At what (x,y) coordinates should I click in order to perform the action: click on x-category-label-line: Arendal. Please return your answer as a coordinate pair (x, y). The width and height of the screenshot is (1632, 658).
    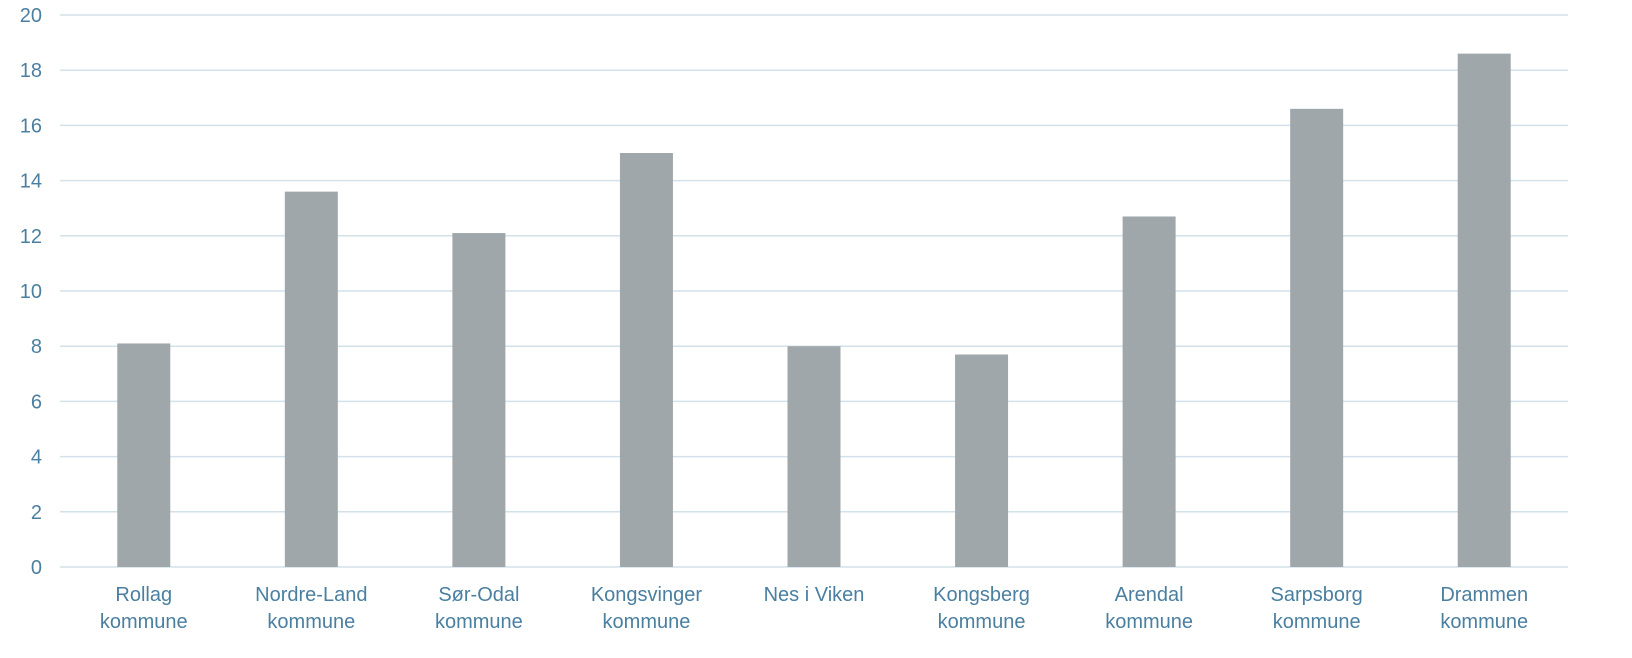
    Looking at the image, I should click on (1149, 595).